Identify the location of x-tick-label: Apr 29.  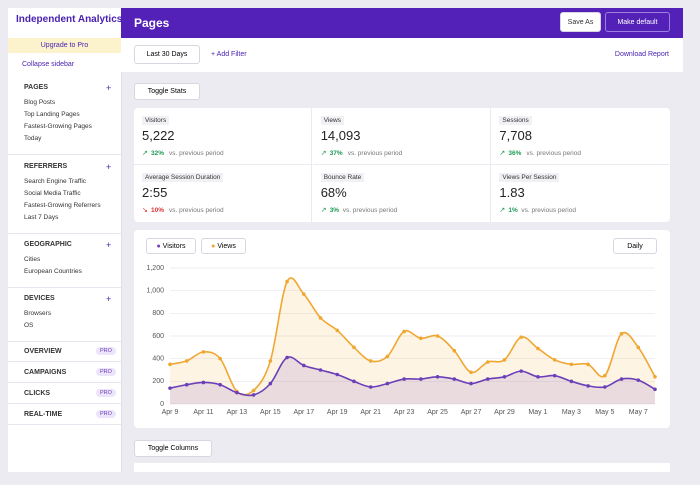
(504, 412).